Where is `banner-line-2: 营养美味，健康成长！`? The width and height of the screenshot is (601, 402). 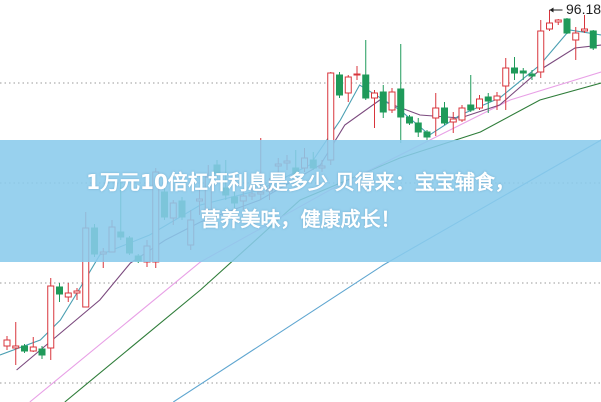
banner-line-2: 营养美味，健康成长！ is located at coordinates (300, 219).